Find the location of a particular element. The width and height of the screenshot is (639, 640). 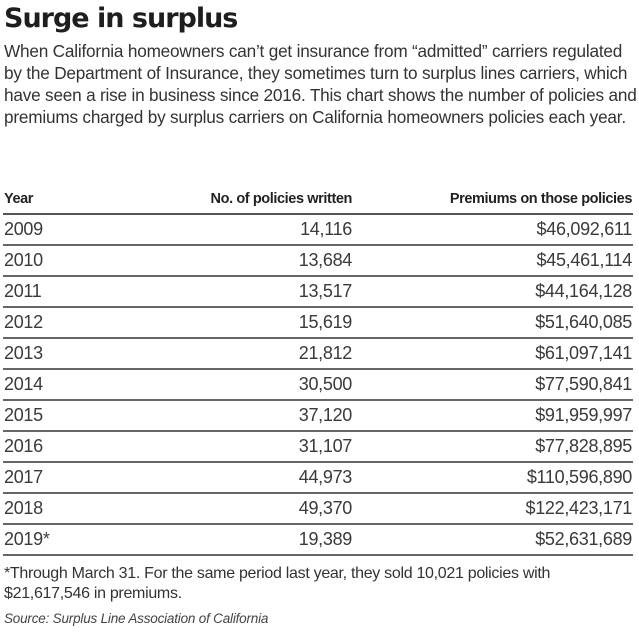

table-row: 2014 30,500 $77,590,841 is located at coordinates (318, 385).